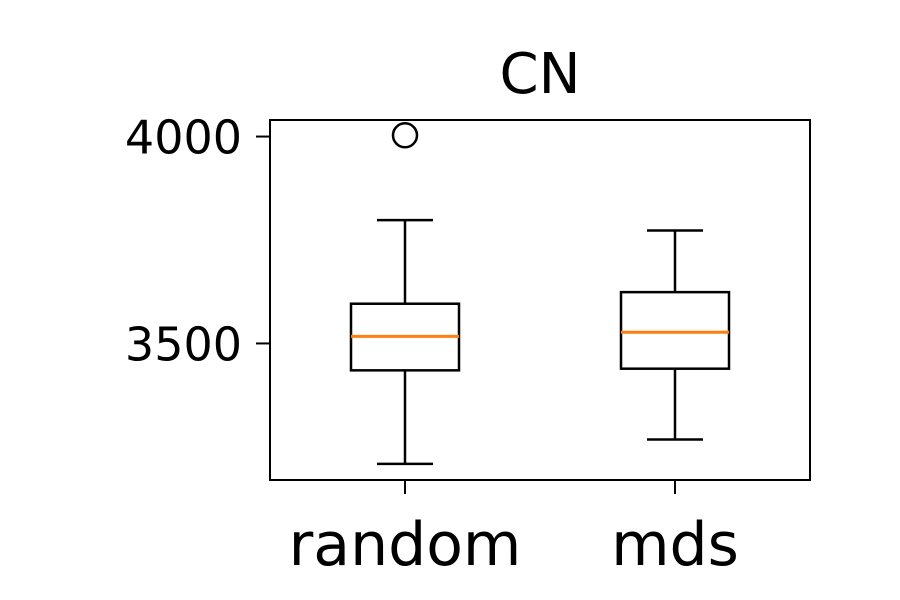 The height and width of the screenshot is (600, 900). What do you see at coordinates (675, 330) in the screenshot?
I see `box-mds` at bounding box center [675, 330].